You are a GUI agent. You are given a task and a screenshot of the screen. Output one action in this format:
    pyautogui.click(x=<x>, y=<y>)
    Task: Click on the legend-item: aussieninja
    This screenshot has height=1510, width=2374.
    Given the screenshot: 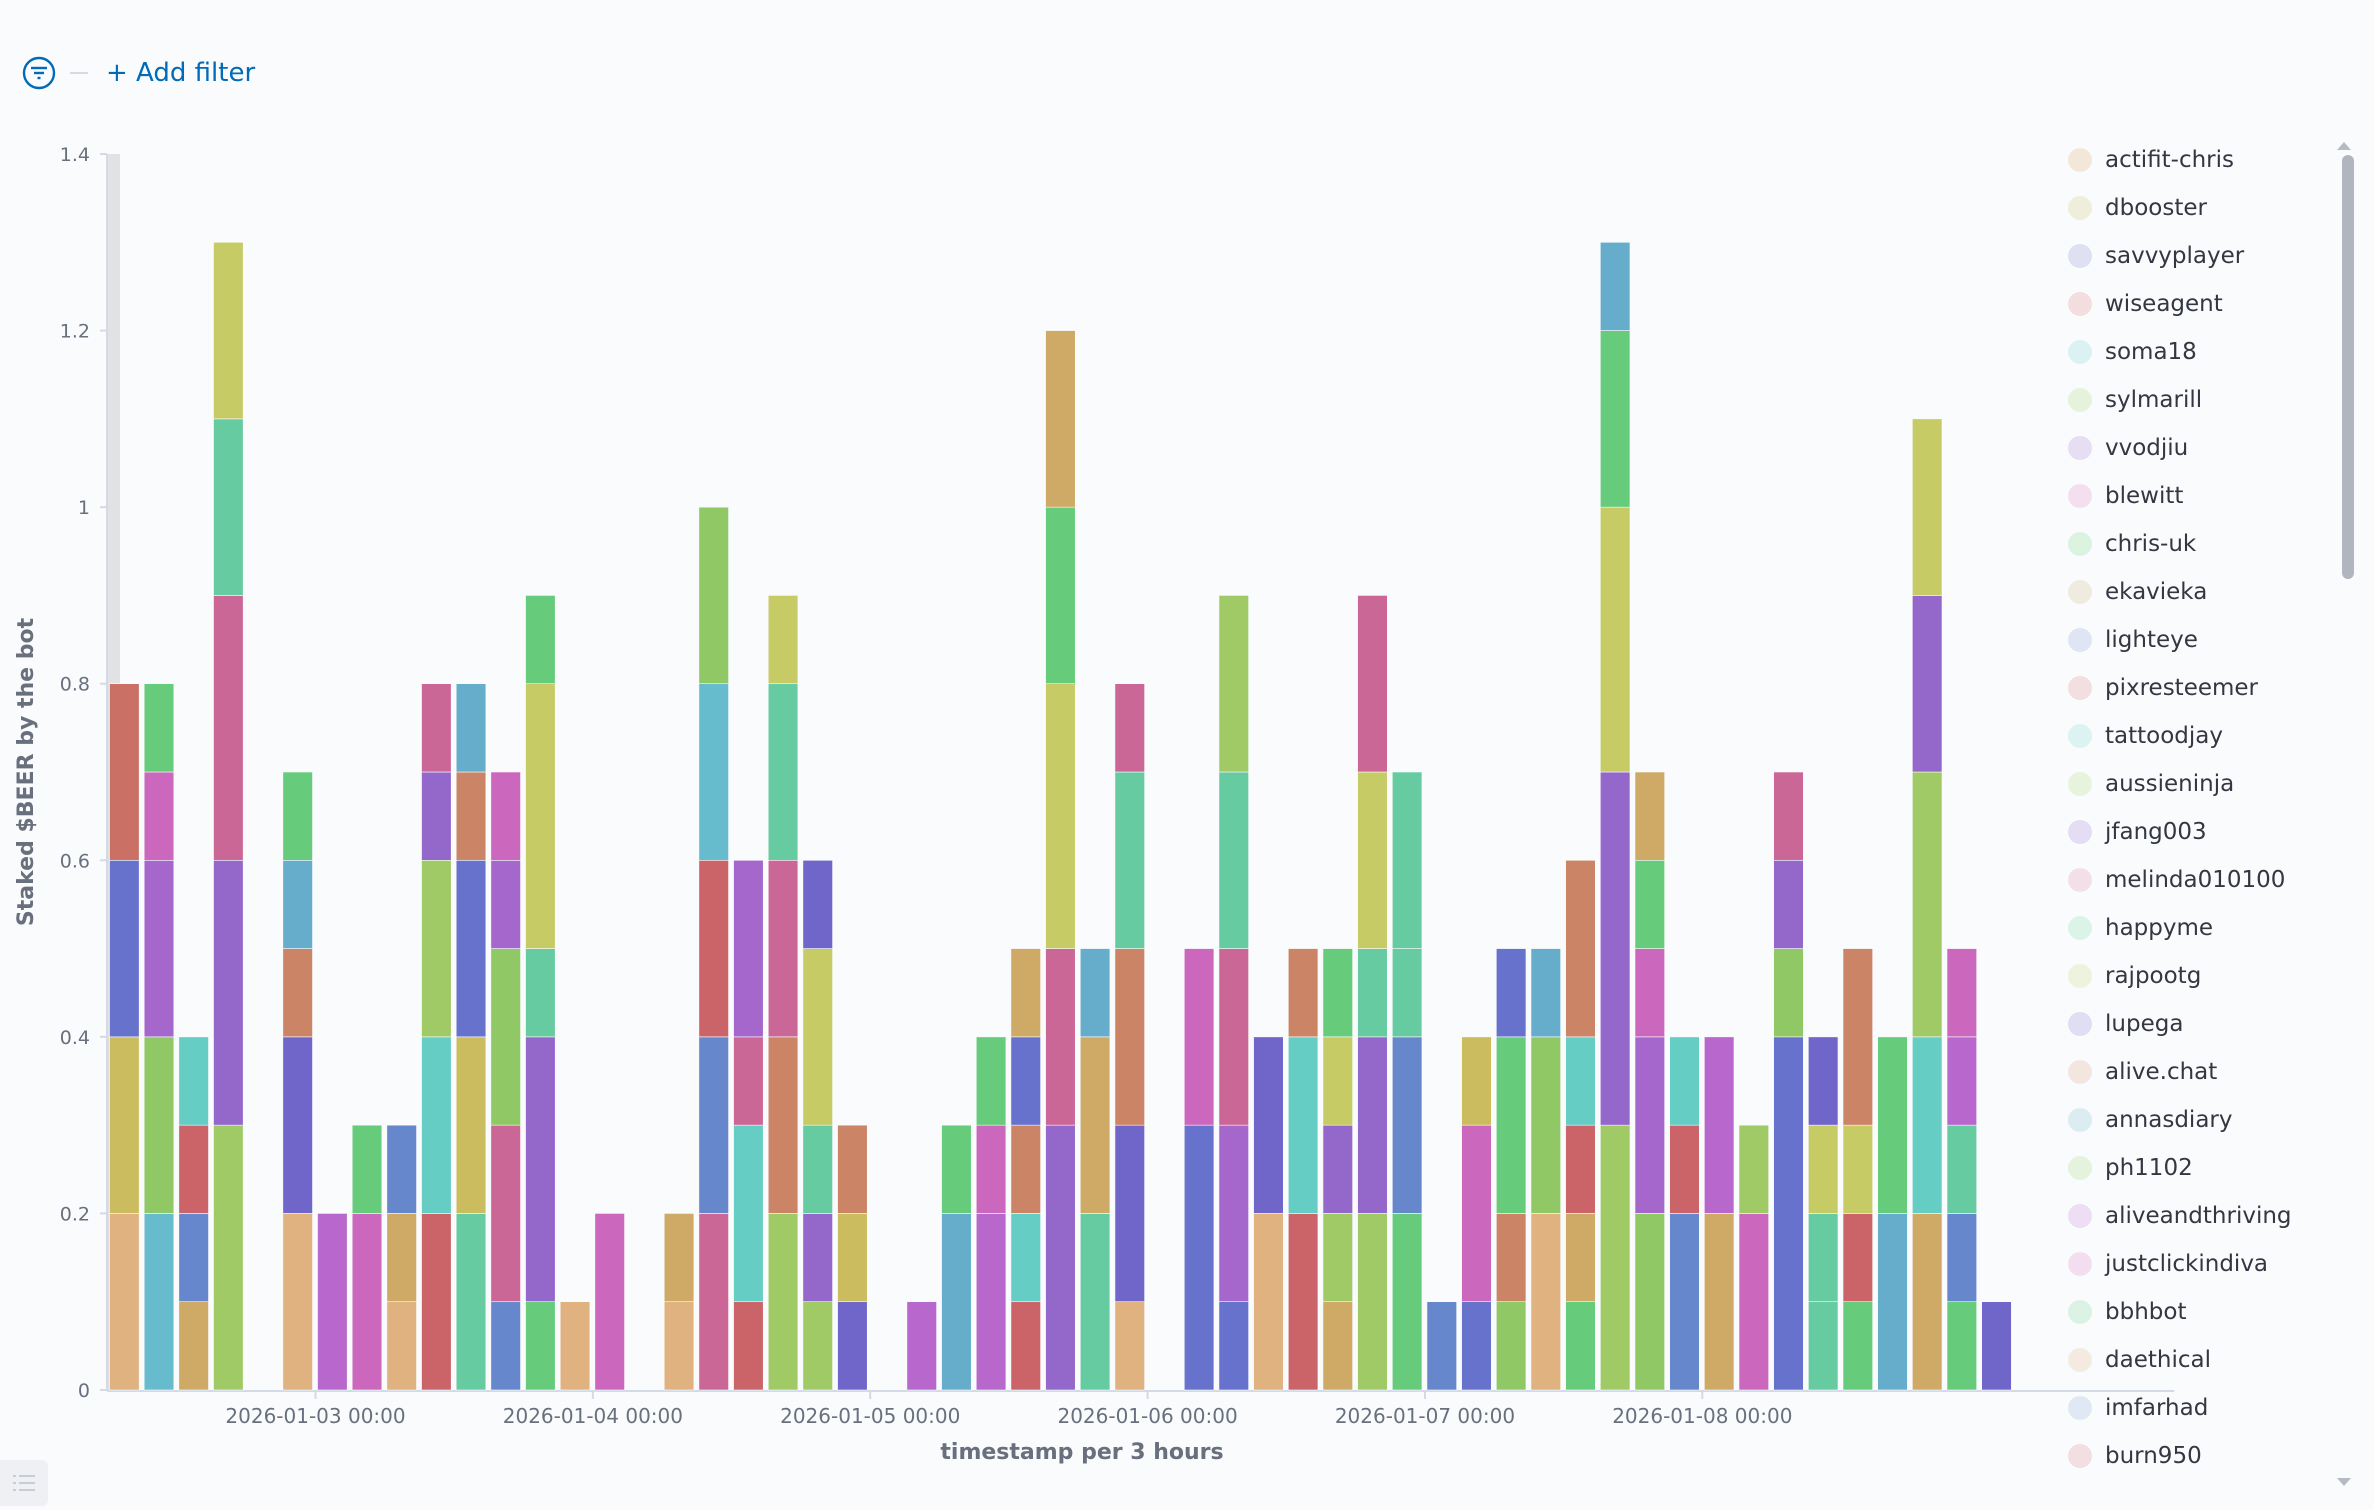 What is the action you would take?
    pyautogui.click(x=2198, y=784)
    